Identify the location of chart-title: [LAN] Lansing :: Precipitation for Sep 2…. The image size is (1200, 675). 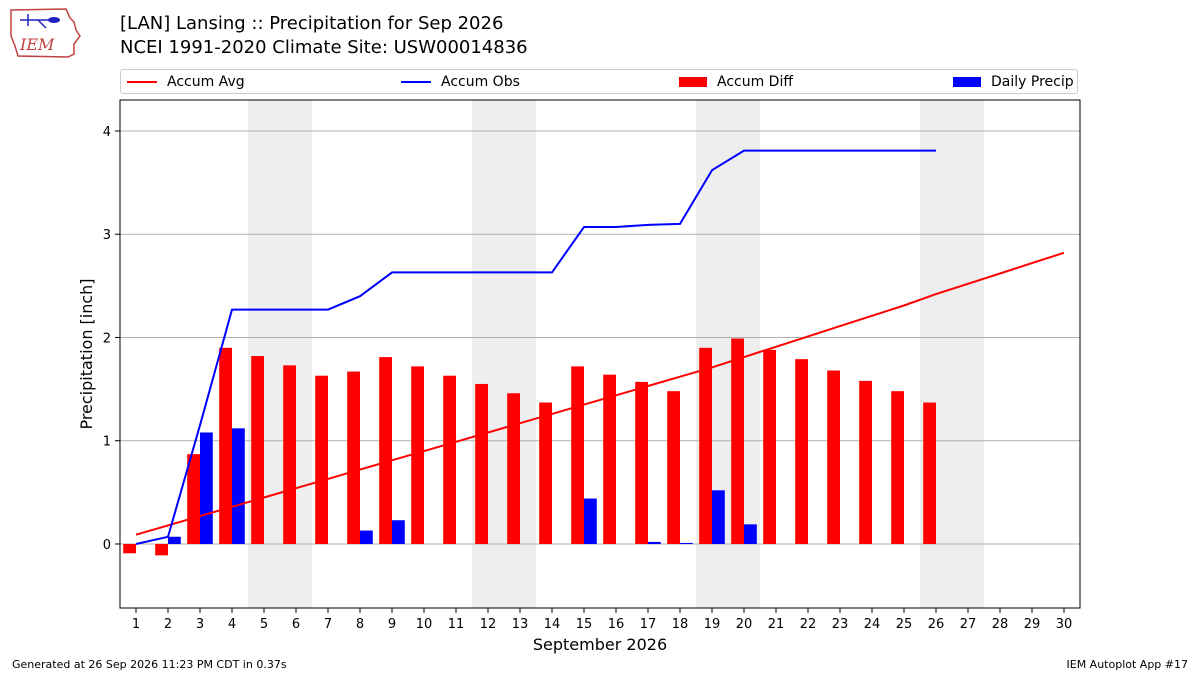
(312, 23).